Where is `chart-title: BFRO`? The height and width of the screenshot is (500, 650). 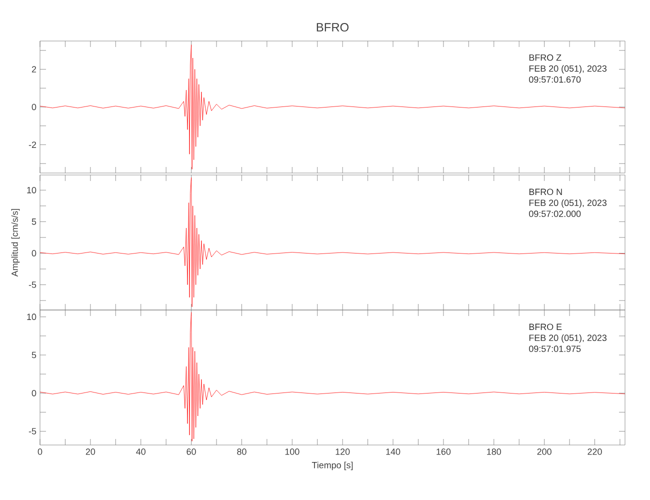
chart-title: BFRO is located at coordinates (332, 27).